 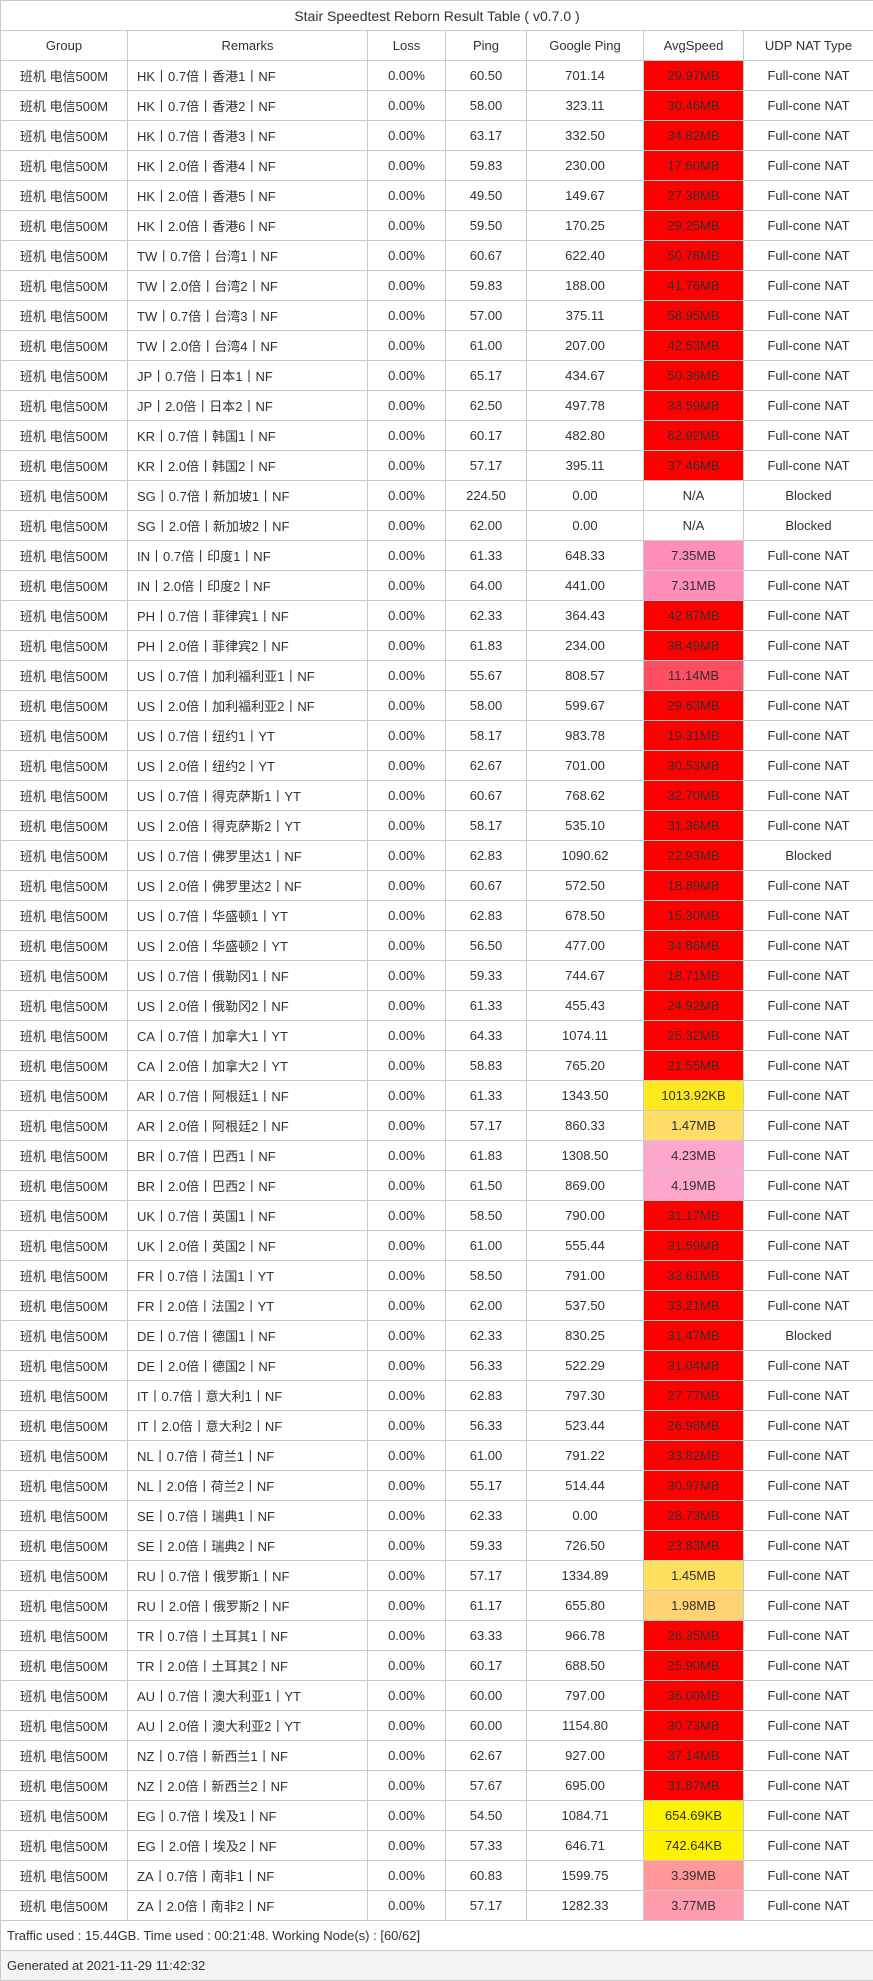 What do you see at coordinates (248, 1066) in the screenshot?
I see `remarks-cell: CA丨2.0倍丨加拿大2丨YT` at bounding box center [248, 1066].